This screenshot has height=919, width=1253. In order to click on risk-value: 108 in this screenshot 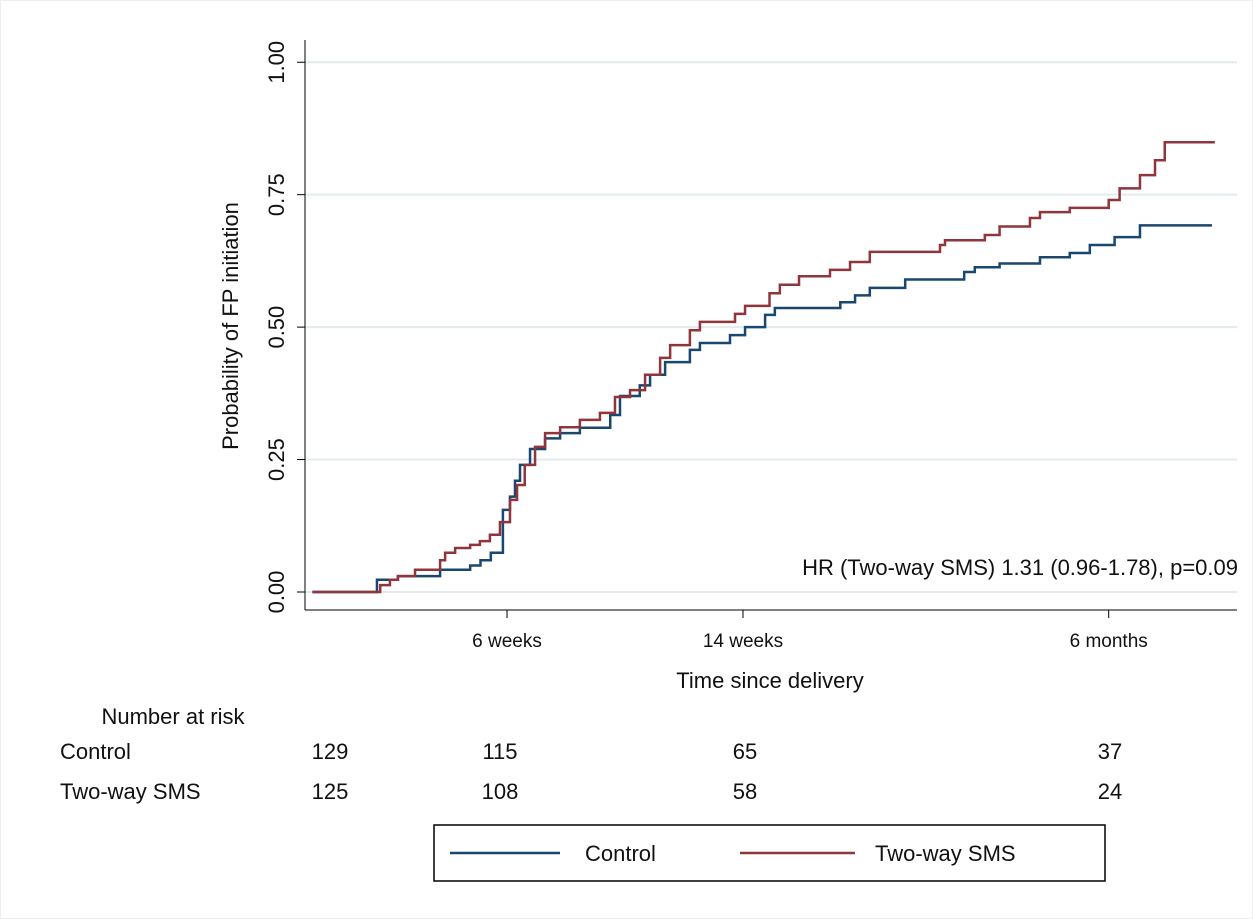, I will do `click(500, 791)`.